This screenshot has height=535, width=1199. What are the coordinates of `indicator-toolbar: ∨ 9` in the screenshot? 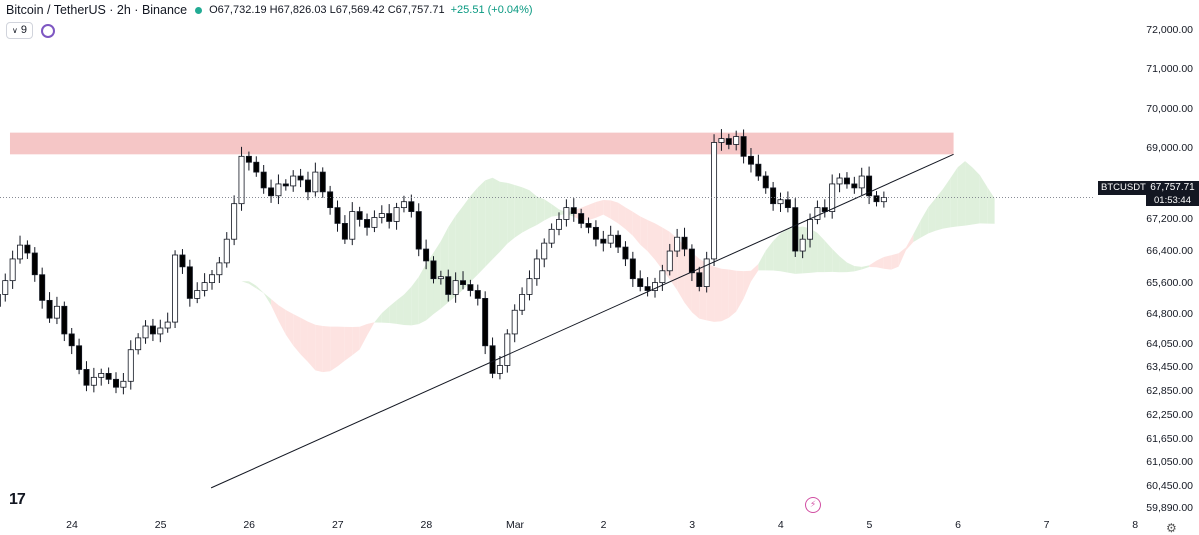 It's located at (30, 30).